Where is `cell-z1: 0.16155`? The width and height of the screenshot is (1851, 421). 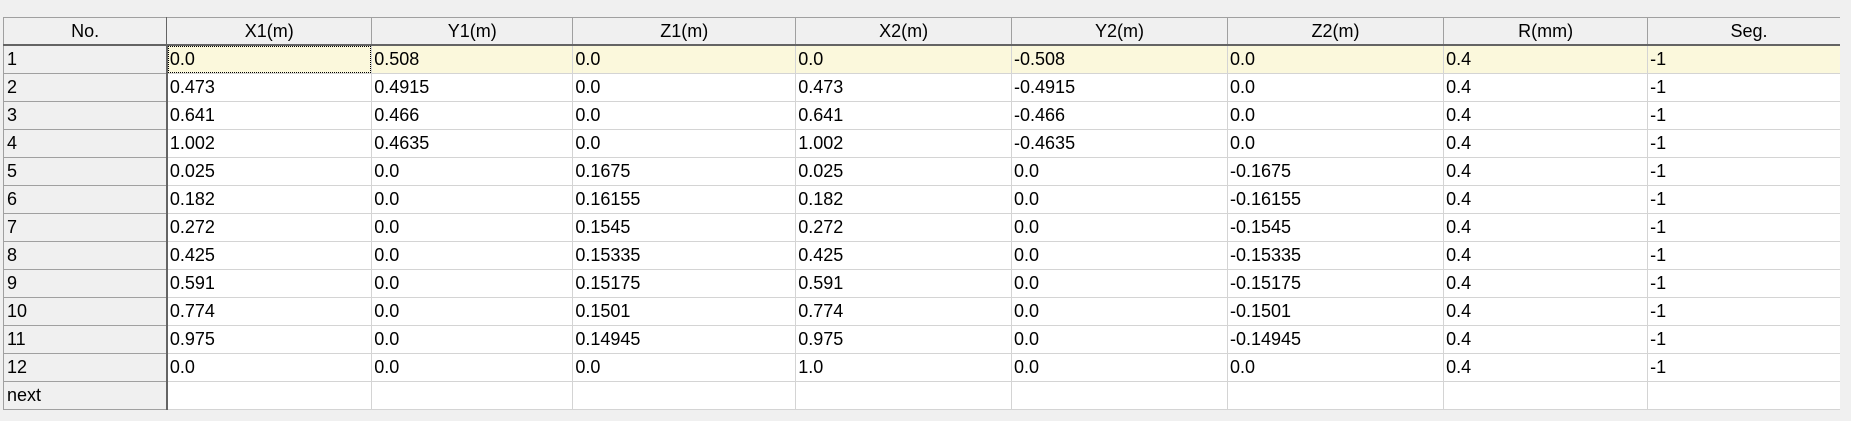
cell-z1: 0.16155 is located at coordinates (684, 199).